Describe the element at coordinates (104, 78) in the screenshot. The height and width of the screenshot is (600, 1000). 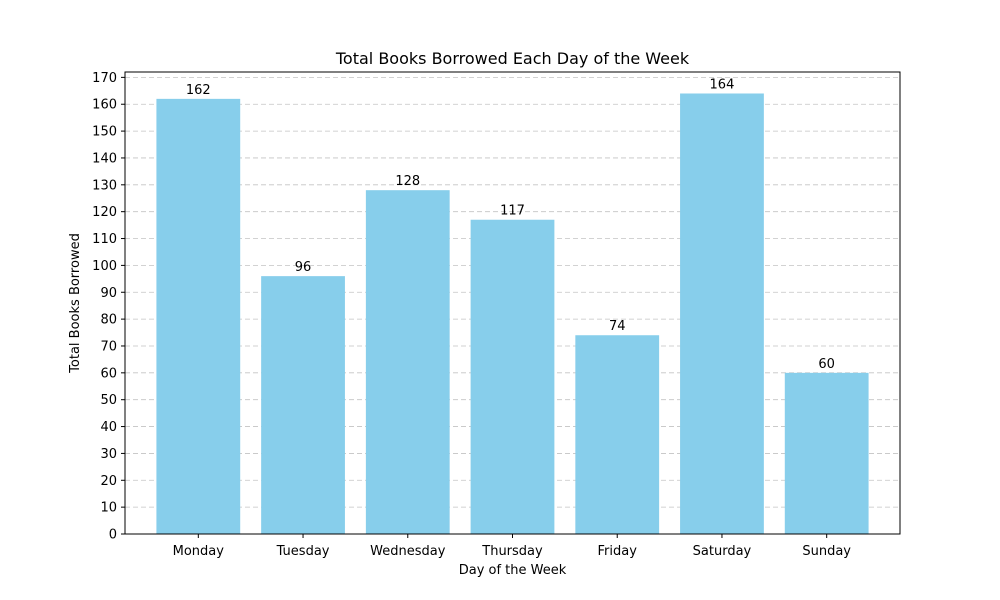
I see `y-tick-label: 170` at that location.